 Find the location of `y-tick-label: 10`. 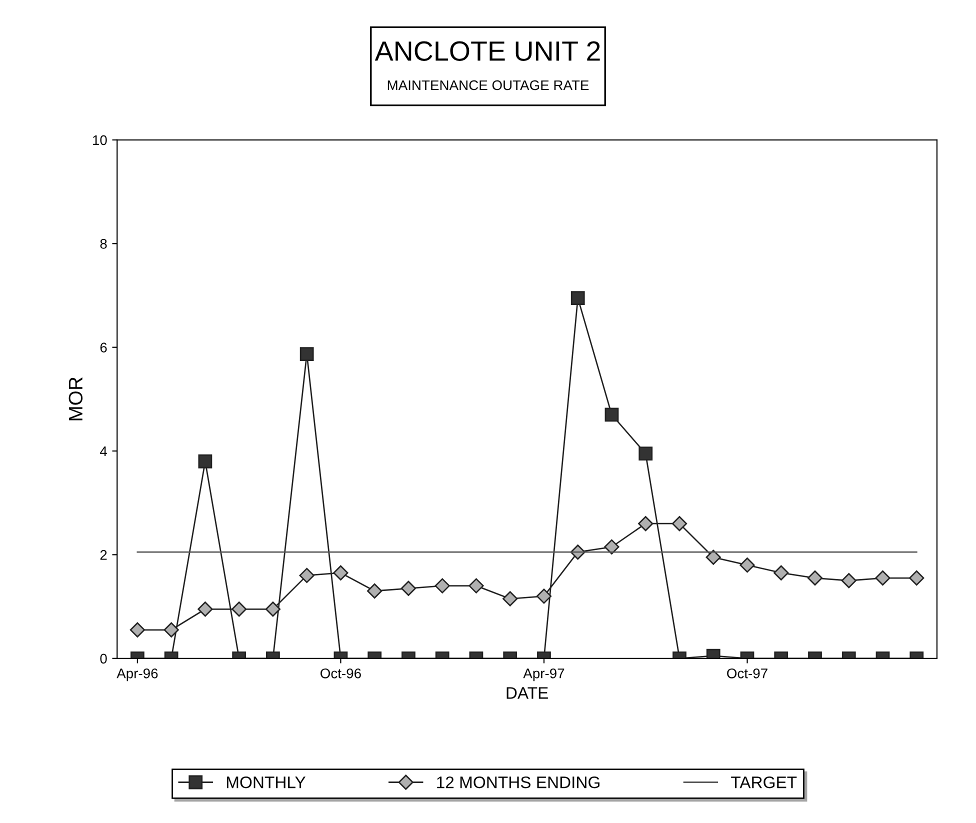

y-tick-label: 10 is located at coordinates (100, 140).